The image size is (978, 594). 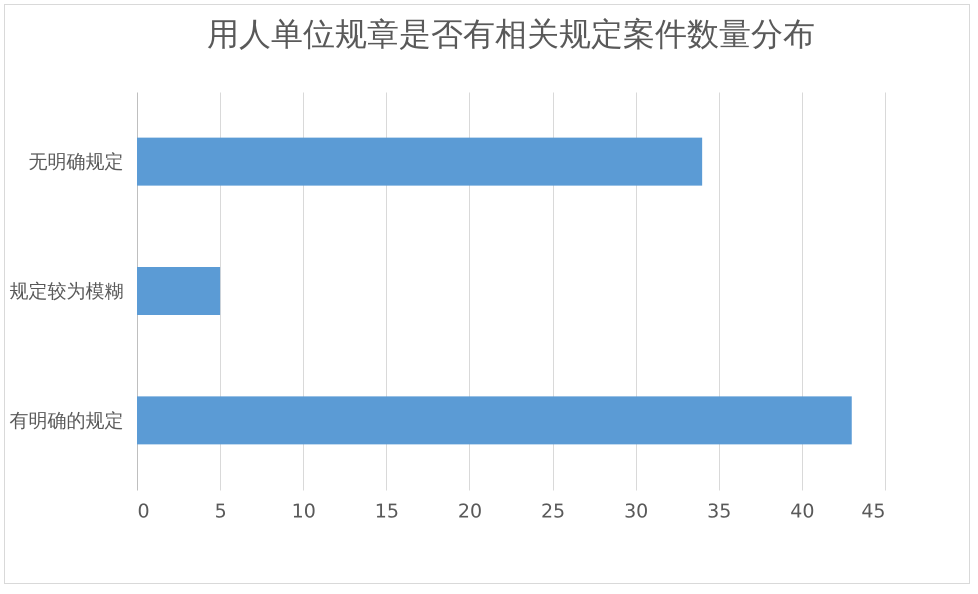 I want to click on x-tick-label: 5, so click(x=220, y=511).